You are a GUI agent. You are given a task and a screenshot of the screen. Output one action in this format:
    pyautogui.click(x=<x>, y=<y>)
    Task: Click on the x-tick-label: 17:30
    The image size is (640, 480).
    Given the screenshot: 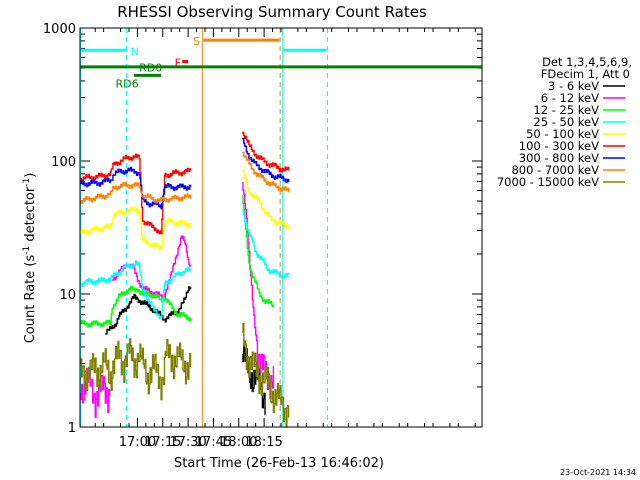 What is the action you would take?
    pyautogui.click(x=187, y=442)
    